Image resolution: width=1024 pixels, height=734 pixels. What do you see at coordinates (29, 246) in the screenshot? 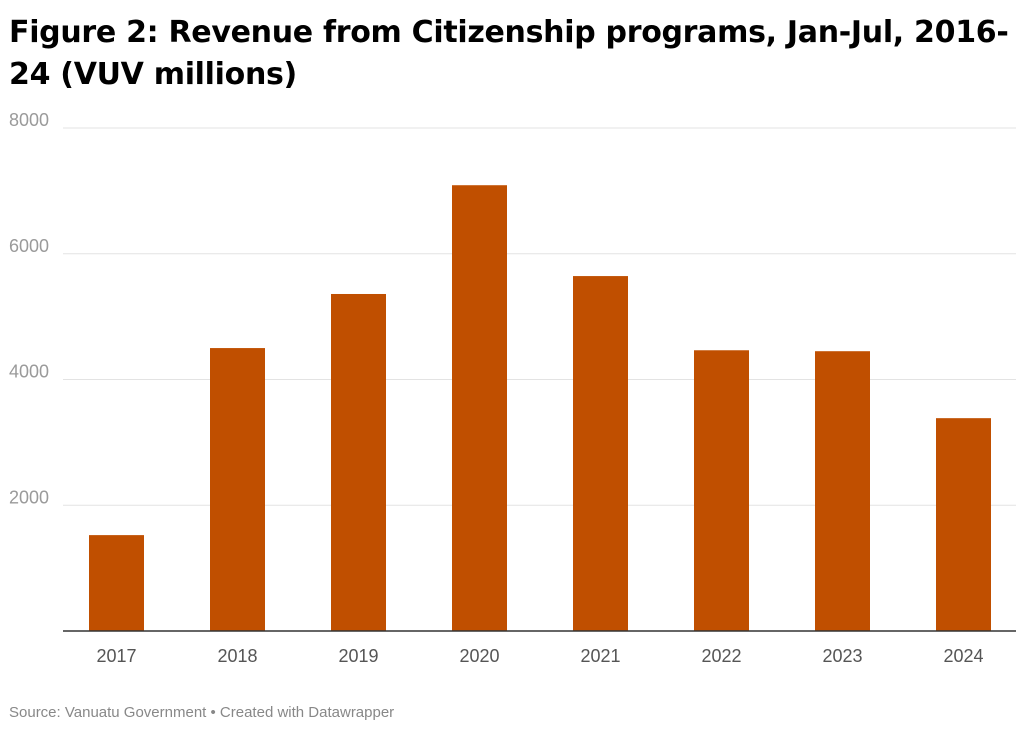
I see `y-tick-label: 6000` at bounding box center [29, 246].